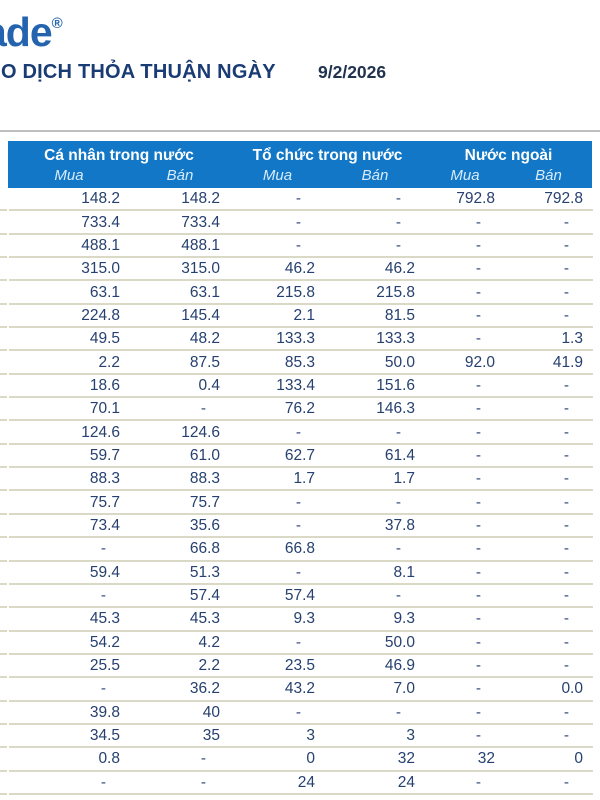 The image size is (600, 800). What do you see at coordinates (296, 550) in the screenshot?
I see `table-row: - 66.8 66.8 - - -` at bounding box center [296, 550].